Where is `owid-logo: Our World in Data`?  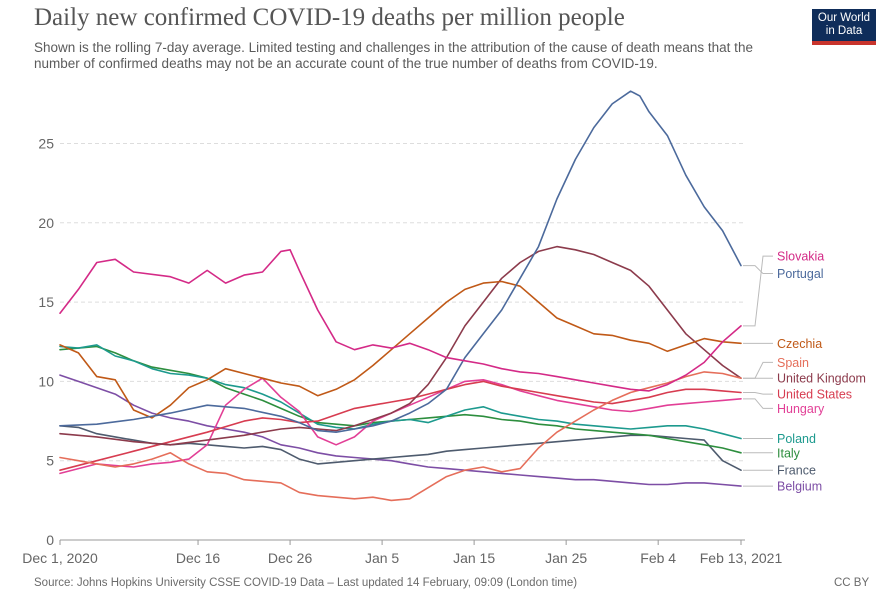 owid-logo: Our World in Data is located at coordinates (844, 27).